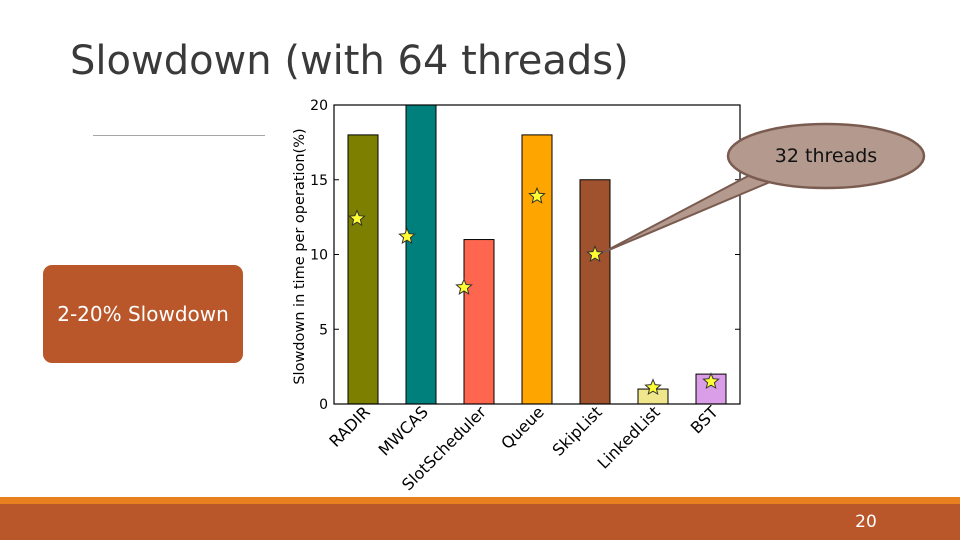 The image size is (960, 540). Describe the element at coordinates (522, 427) in the screenshot. I see `x-tick-label-3: Queue` at that location.